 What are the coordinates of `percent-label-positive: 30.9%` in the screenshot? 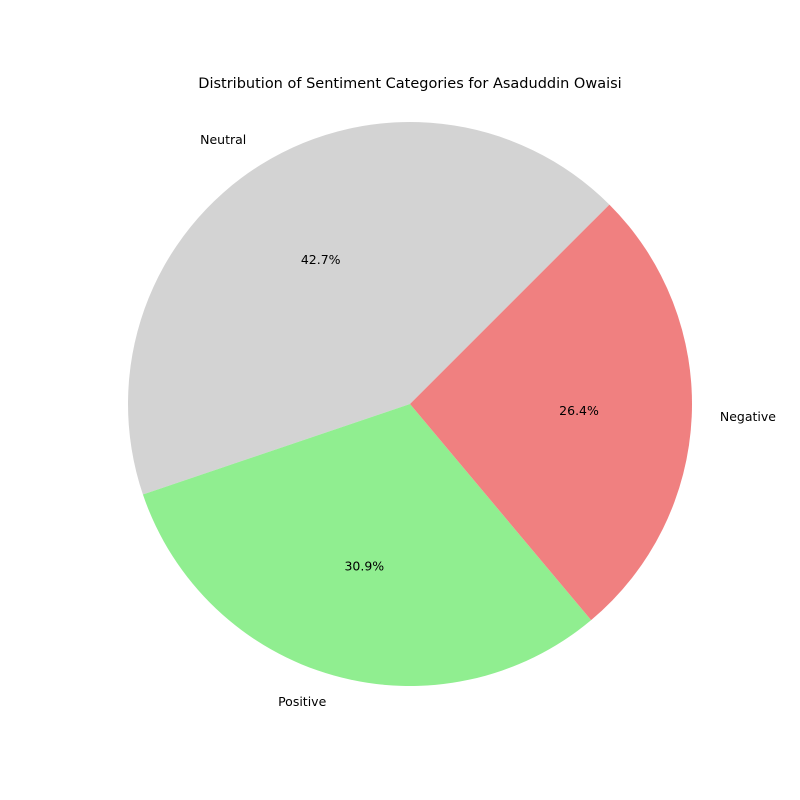 It's located at (364, 565).